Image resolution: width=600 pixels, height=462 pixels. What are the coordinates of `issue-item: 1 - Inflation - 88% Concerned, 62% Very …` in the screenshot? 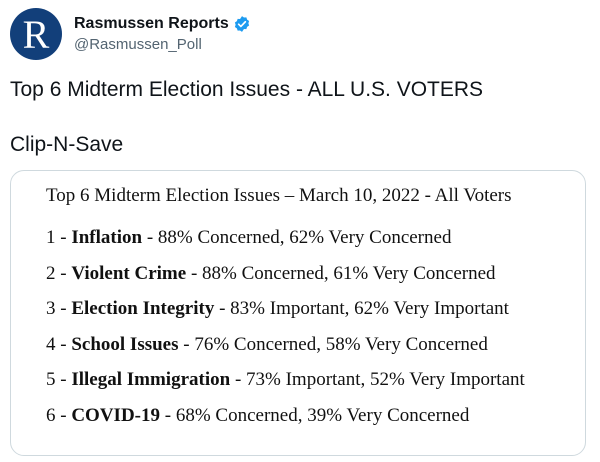 It's located at (285, 245).